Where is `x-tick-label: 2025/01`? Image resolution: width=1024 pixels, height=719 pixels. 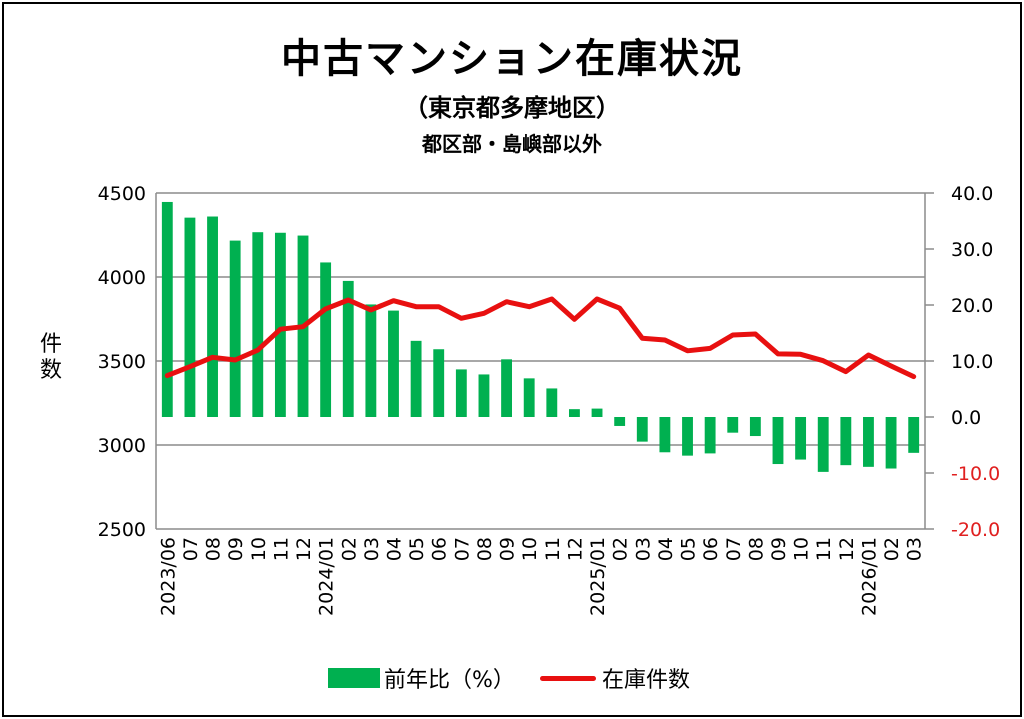 x-tick-label: 2025/01 is located at coordinates (598, 576).